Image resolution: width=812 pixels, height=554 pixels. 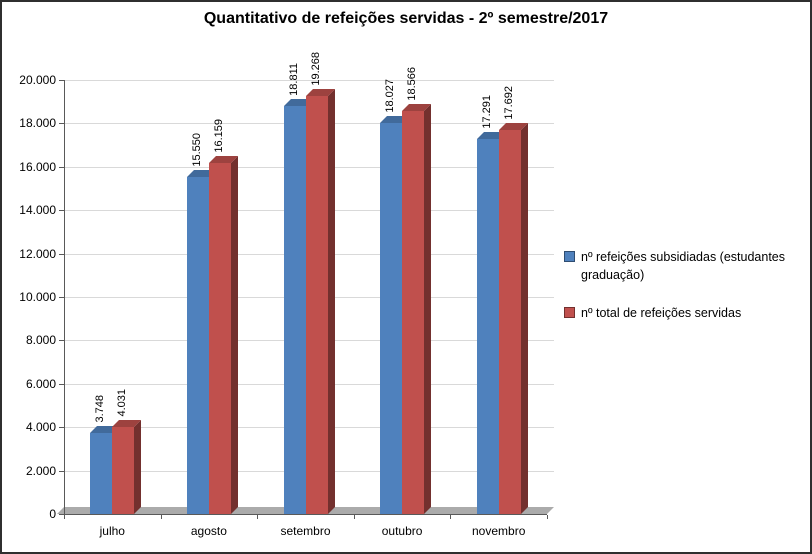 I want to click on y-tick-label: 6.000, so click(x=40, y=383).